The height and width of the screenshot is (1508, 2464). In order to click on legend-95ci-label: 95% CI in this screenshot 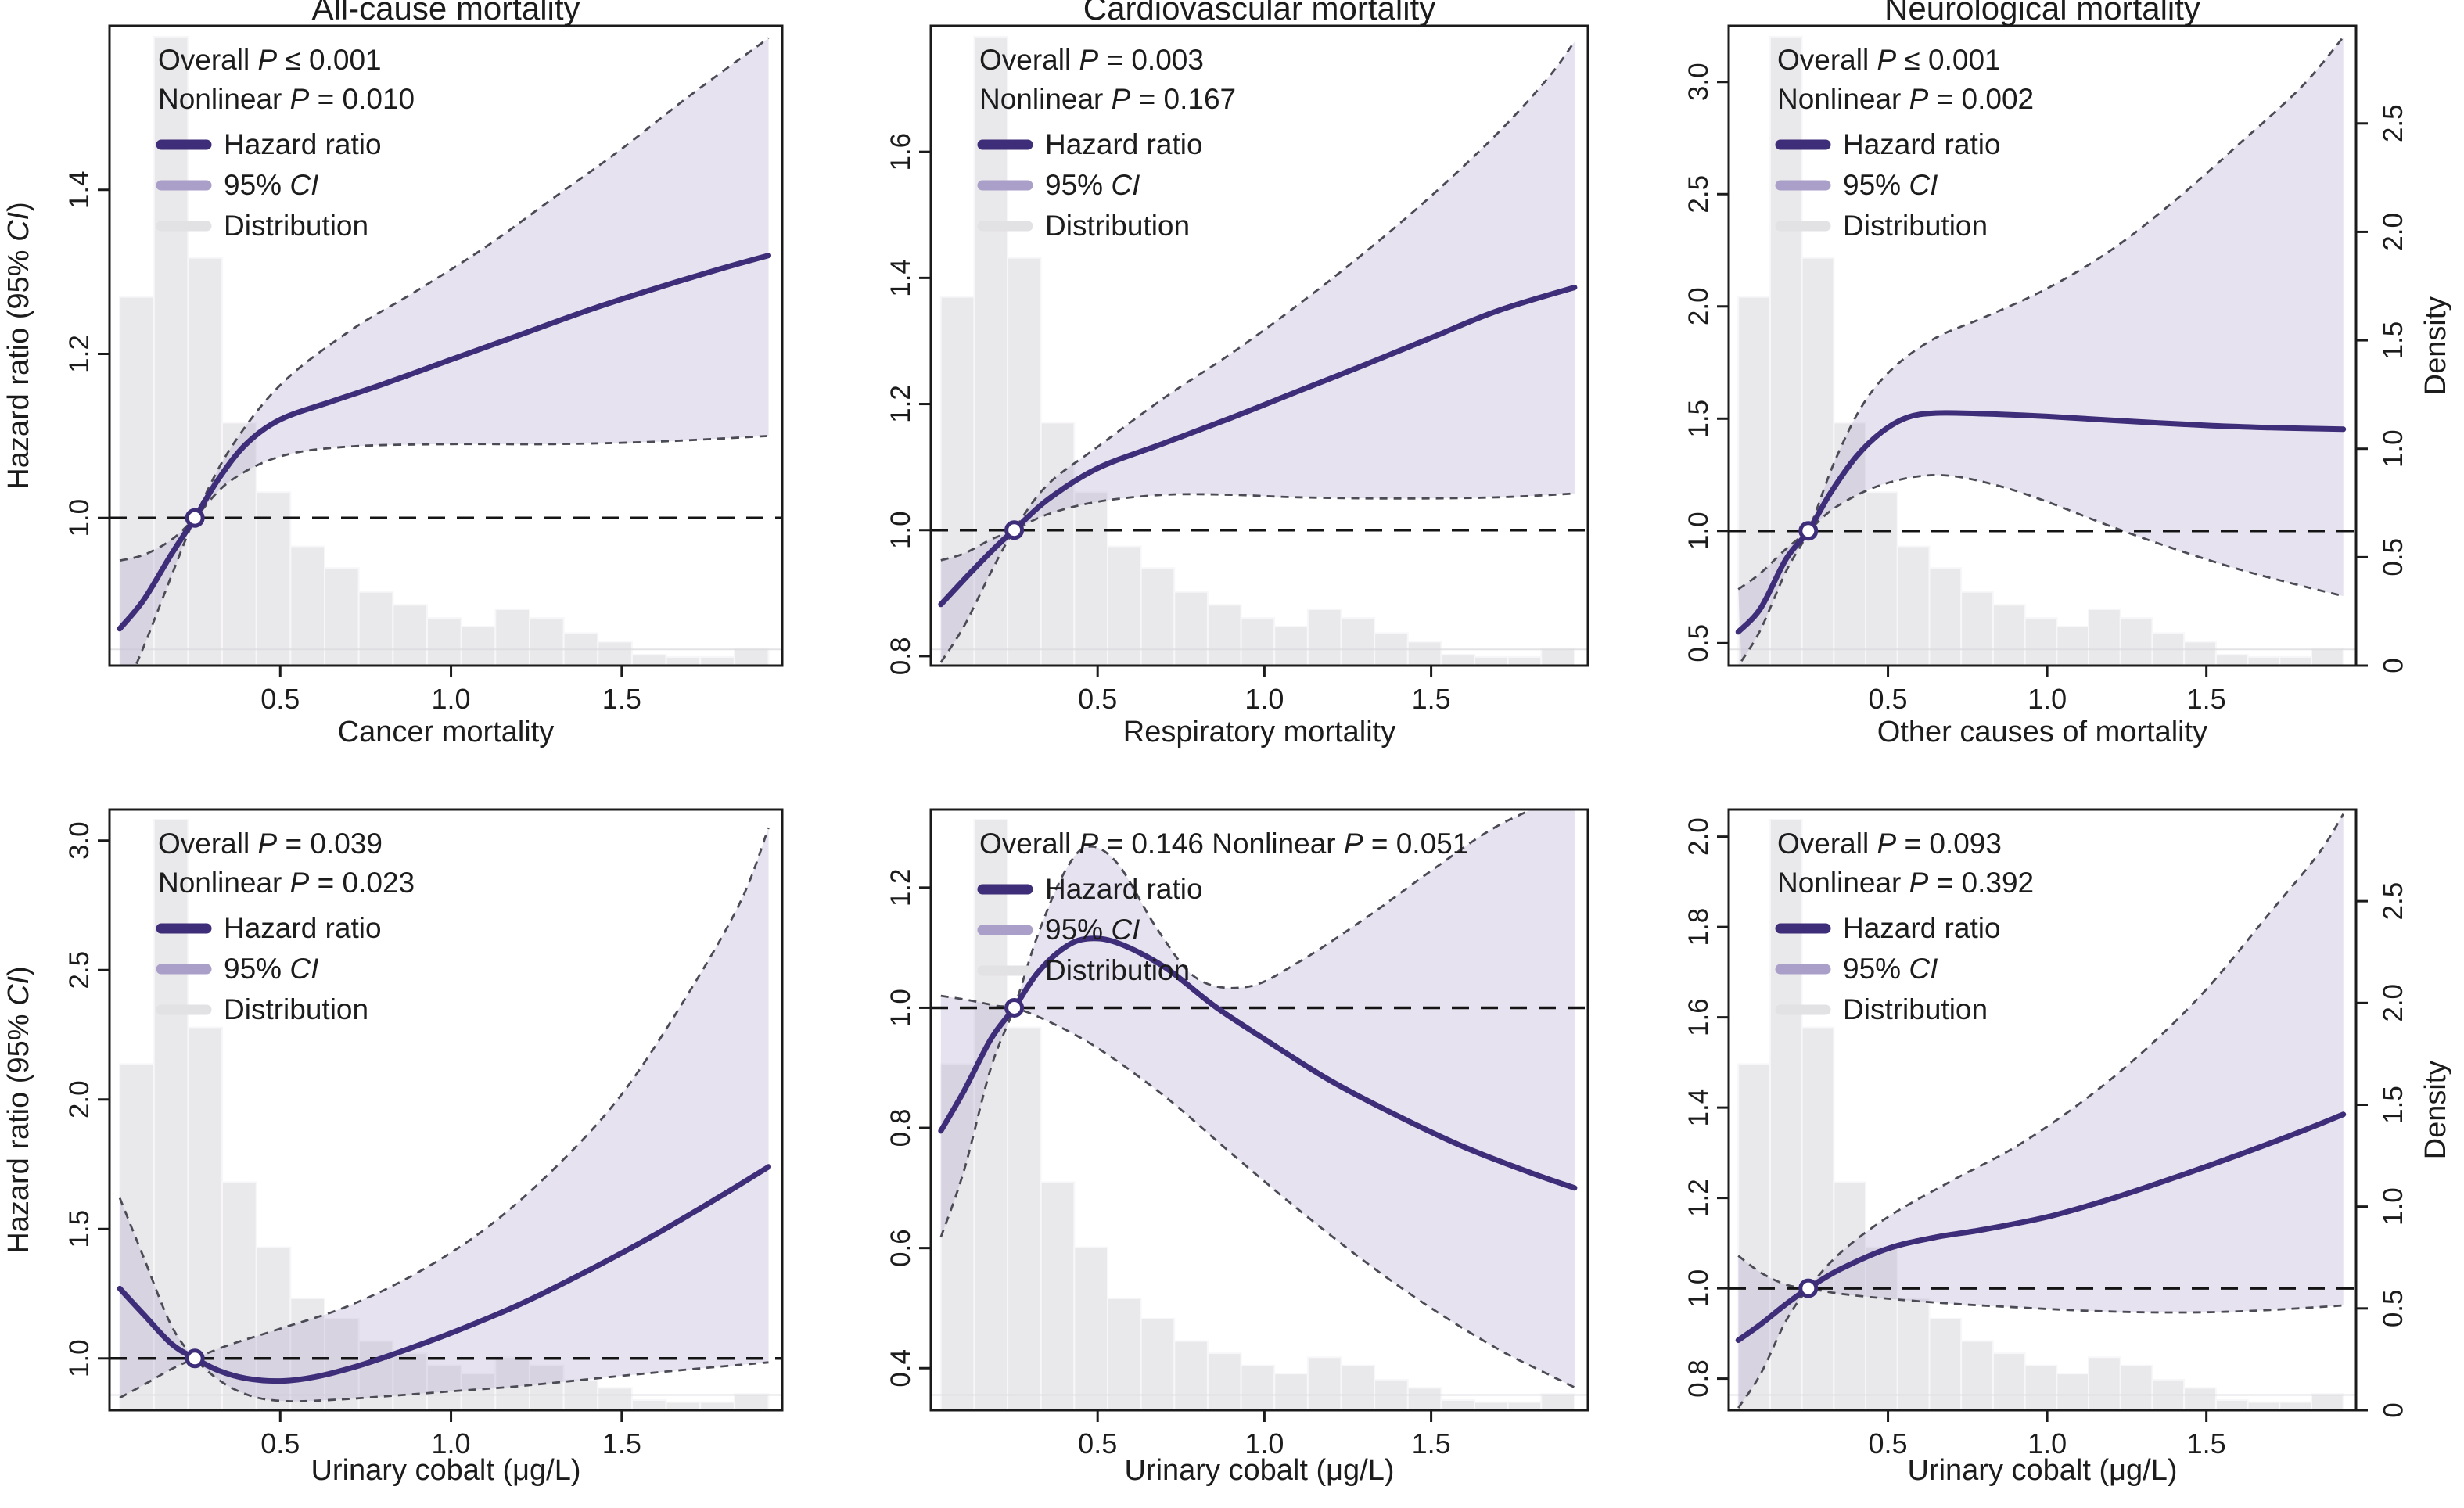, I will do `click(271, 969)`.